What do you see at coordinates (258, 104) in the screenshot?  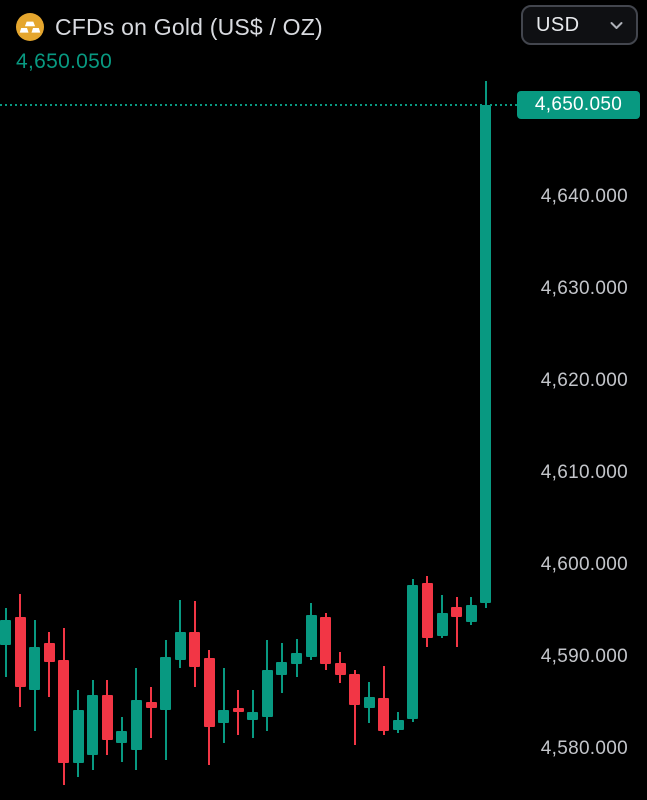 I see `current-price-line` at bounding box center [258, 104].